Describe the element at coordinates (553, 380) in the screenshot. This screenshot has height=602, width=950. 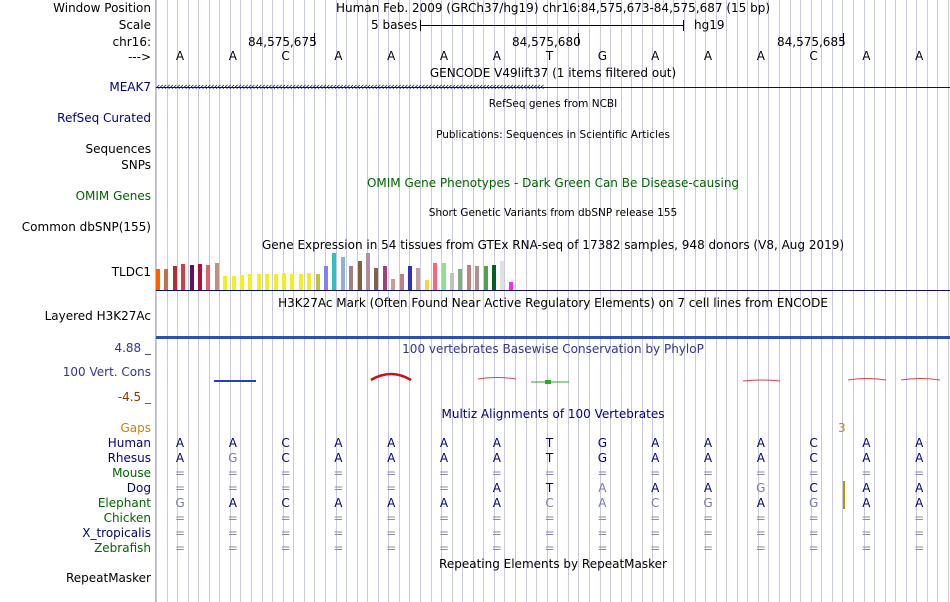
I see `phylop-plot` at that location.